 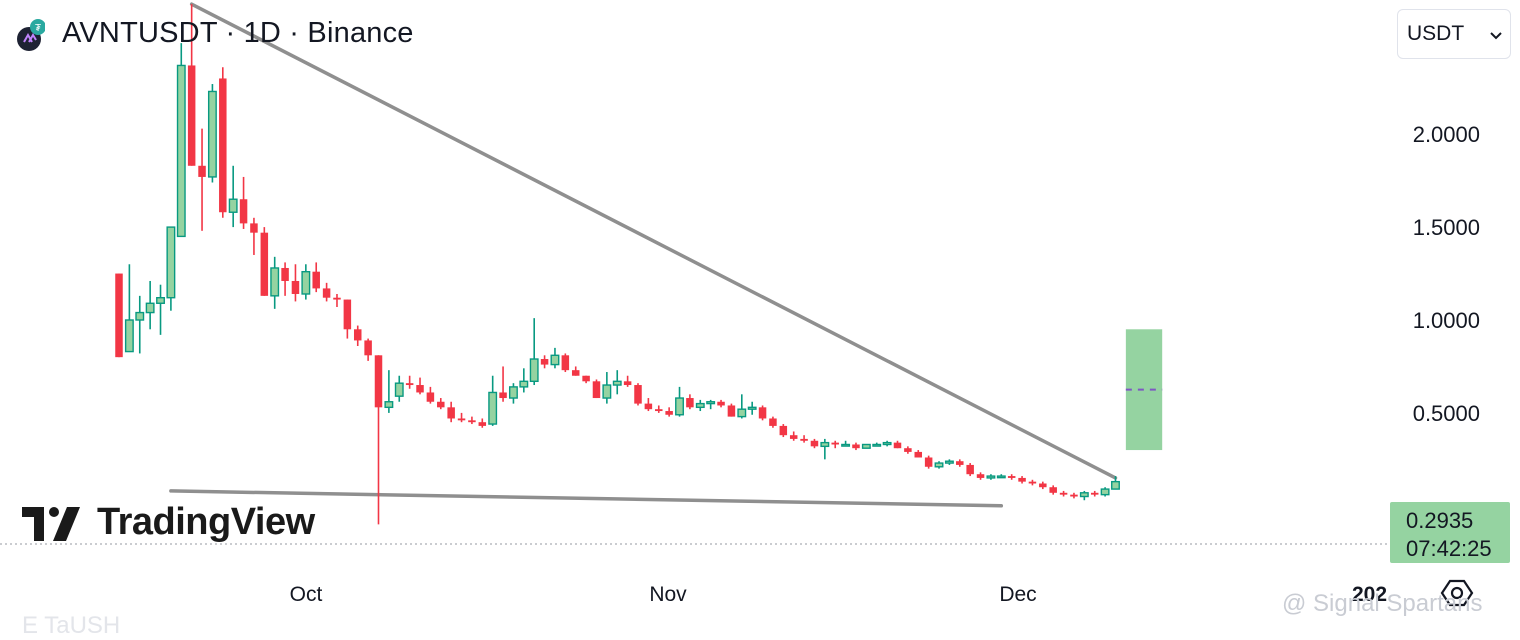 I want to click on x-tick-label: Nov, so click(x=668, y=594).